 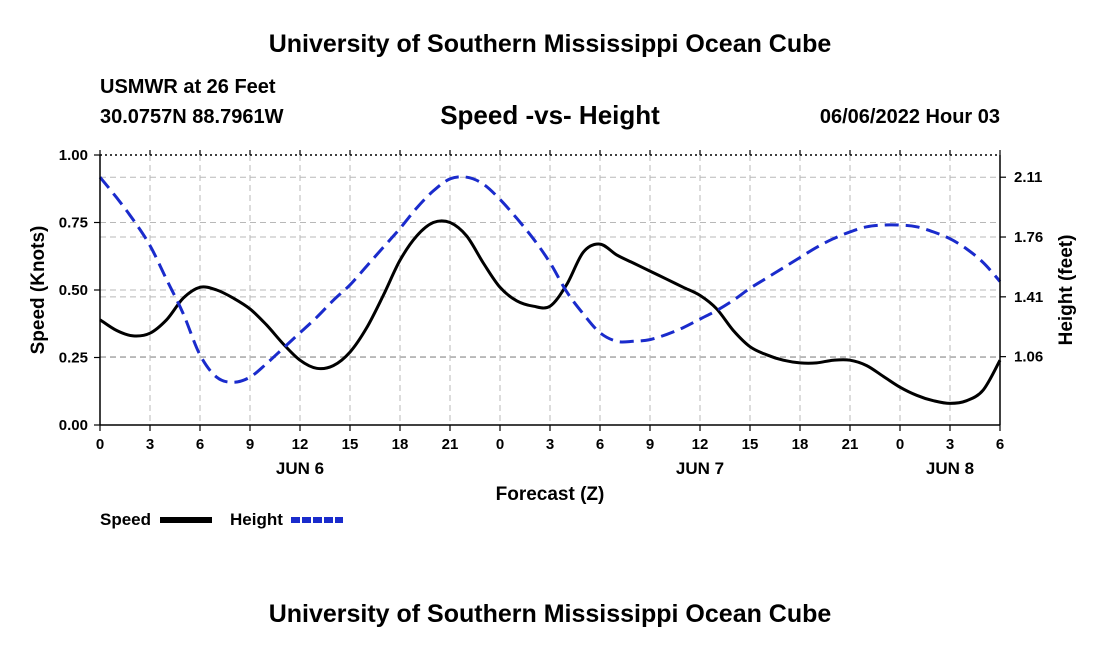 I want to click on legend-label-speed: Speed, so click(x=125, y=519).